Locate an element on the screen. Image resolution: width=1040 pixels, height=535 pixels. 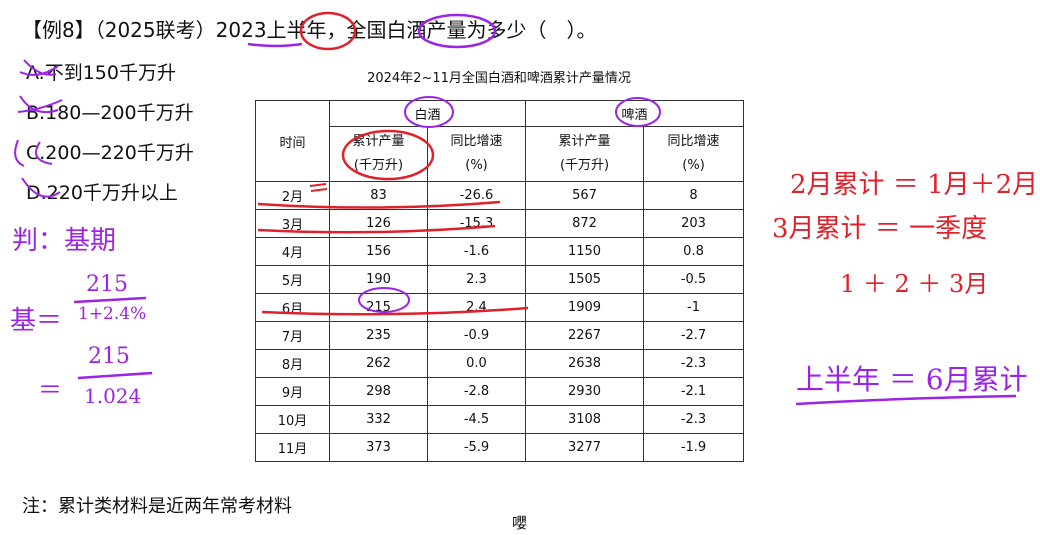
option-d: D.220千万升以上 is located at coordinates (102, 193).